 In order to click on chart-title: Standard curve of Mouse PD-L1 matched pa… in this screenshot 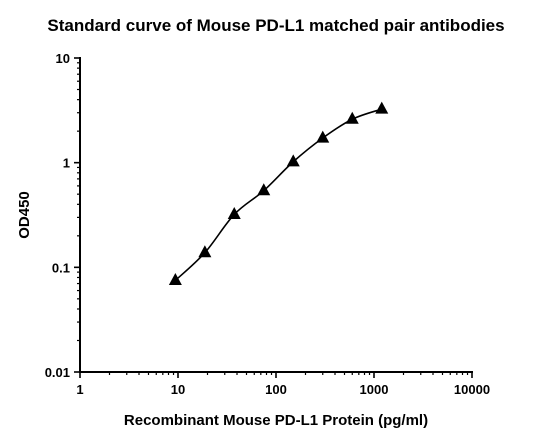, I will do `click(275, 25)`.